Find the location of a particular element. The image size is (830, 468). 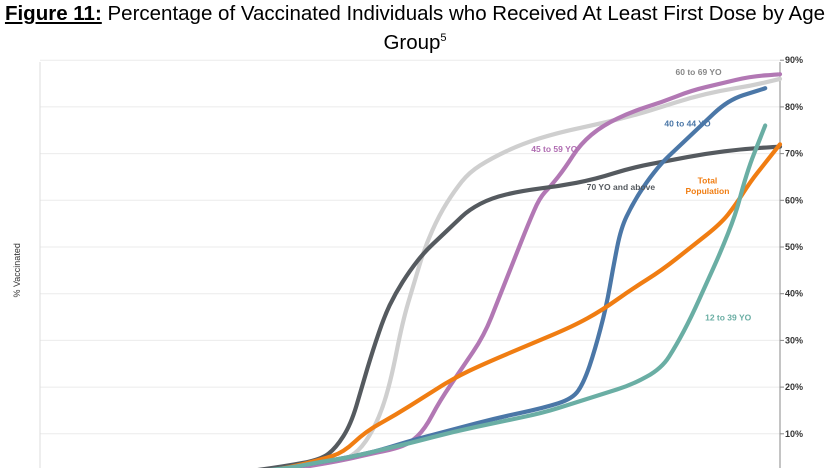

y-tick-label: 50% is located at coordinates (794, 247).